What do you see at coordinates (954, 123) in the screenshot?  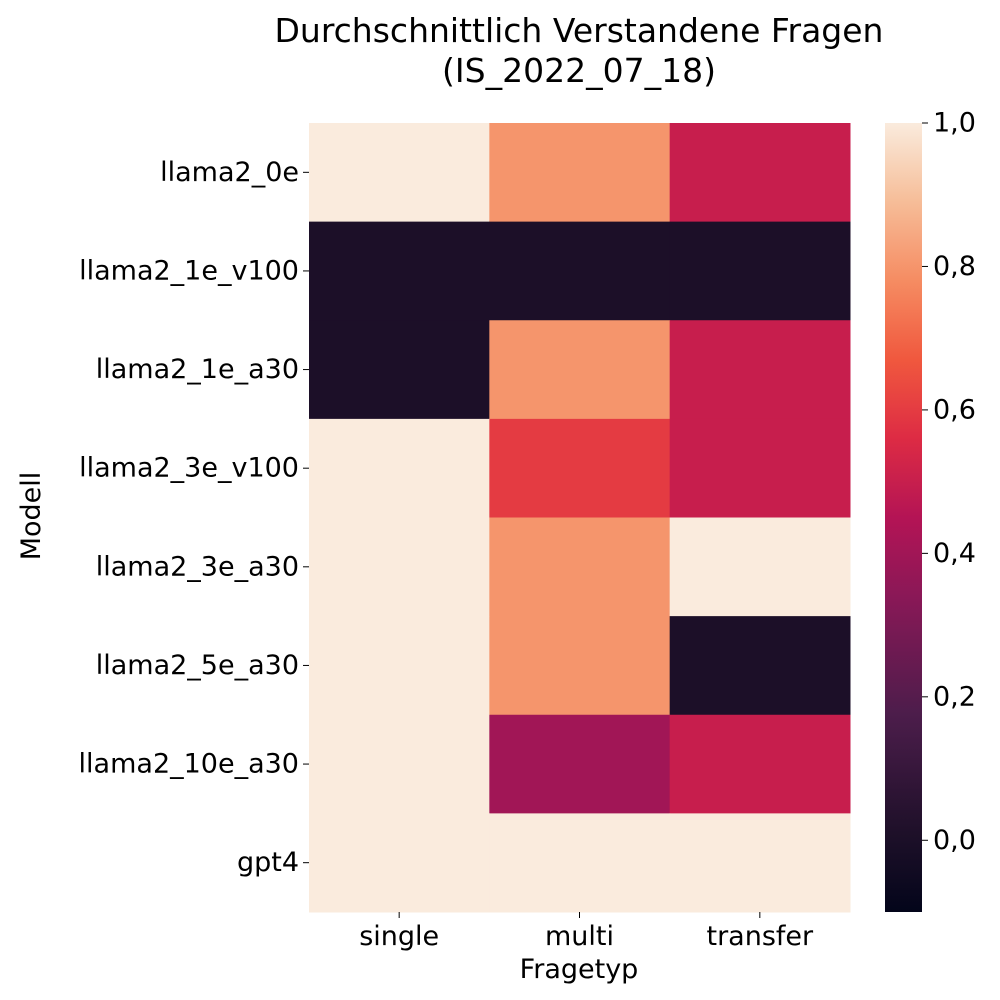 I see `colorbar-tick-label: 1,0` at bounding box center [954, 123].